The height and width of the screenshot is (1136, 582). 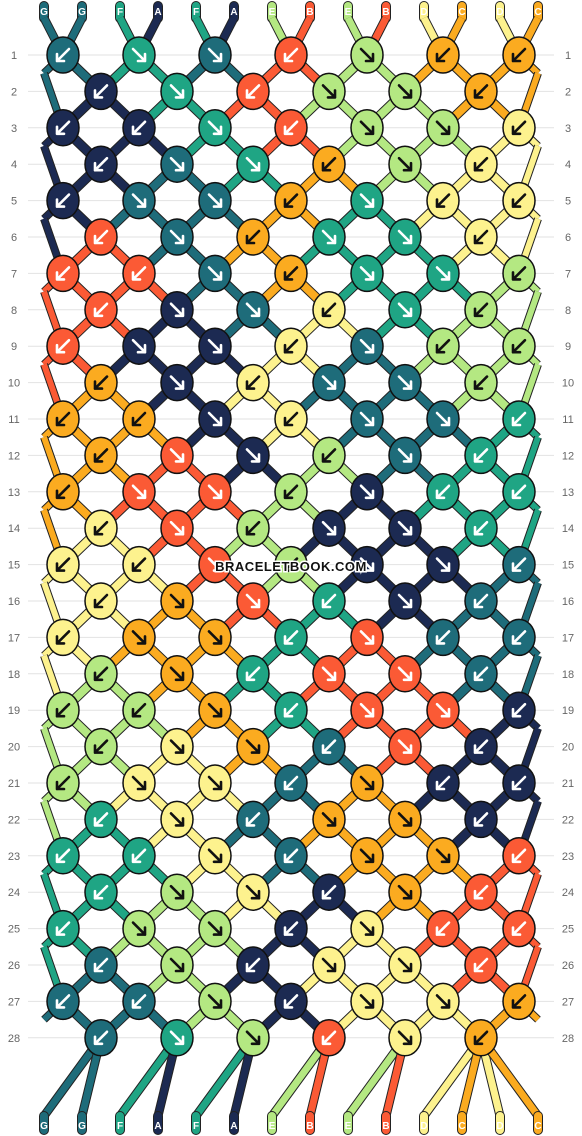 I want to click on strand-label-bottom: G, so click(x=44, y=1126).